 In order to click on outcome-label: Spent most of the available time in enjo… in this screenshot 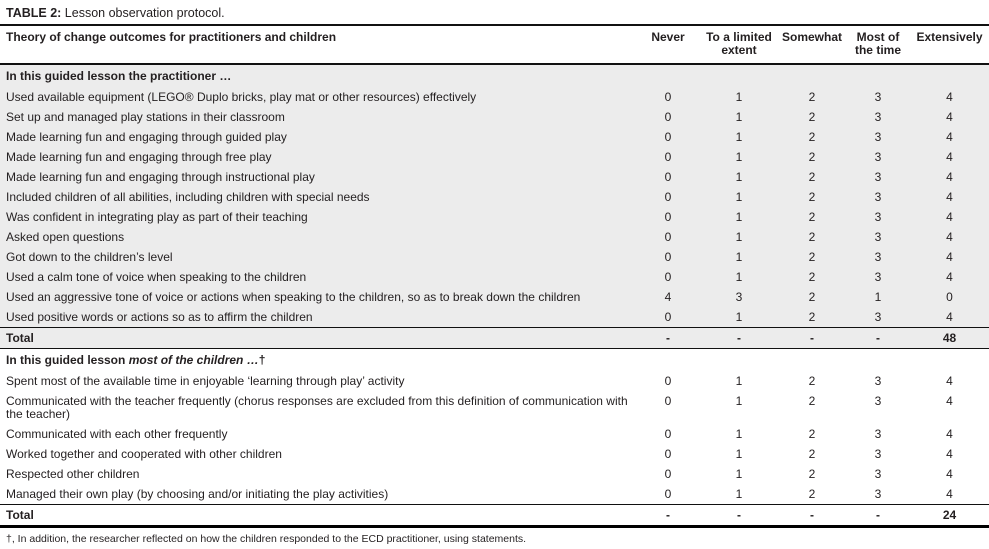, I will do `click(205, 381)`.